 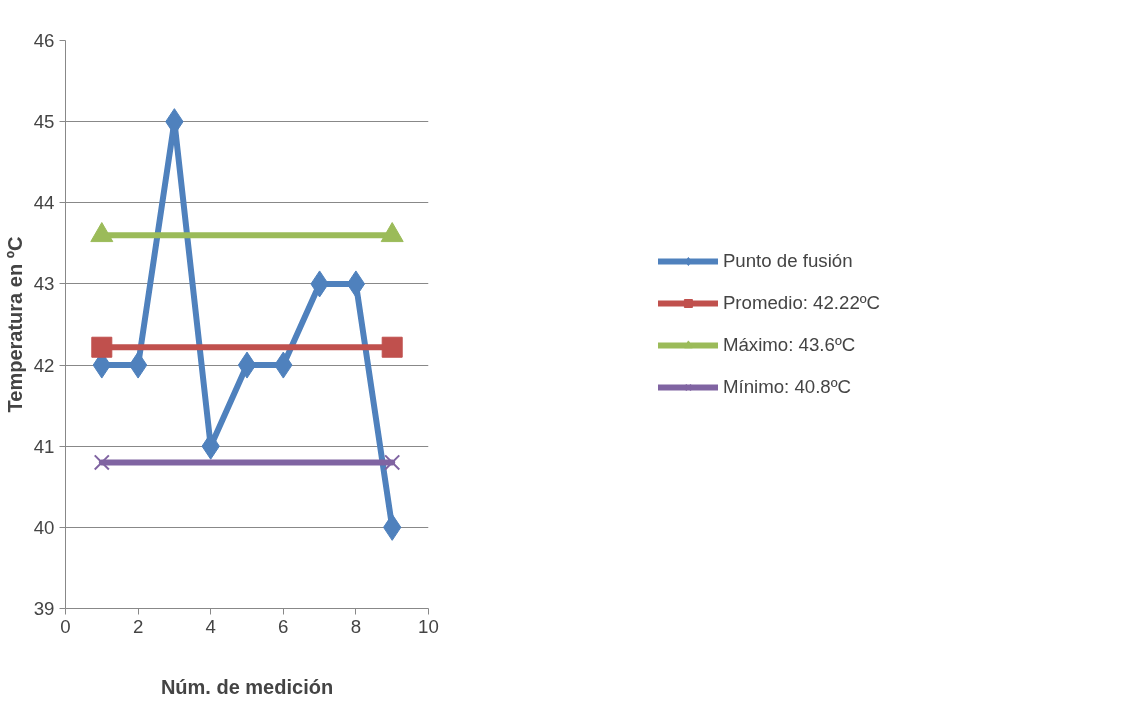 What do you see at coordinates (44, 446) in the screenshot?
I see `y-tick-label: 41` at bounding box center [44, 446].